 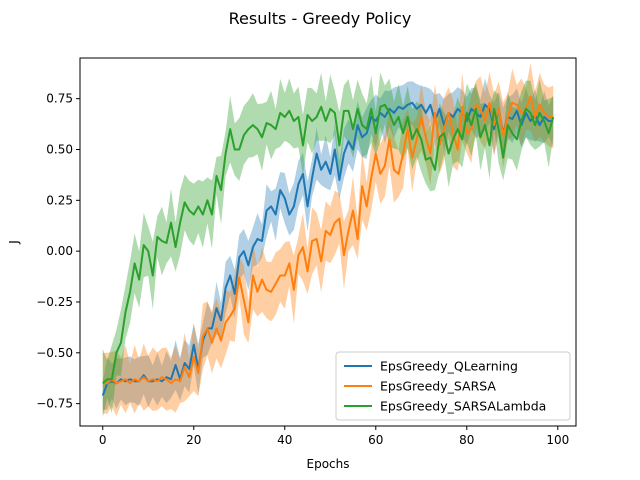 What do you see at coordinates (59, 99) in the screenshot?
I see `y-tick-label: 0.75` at bounding box center [59, 99].